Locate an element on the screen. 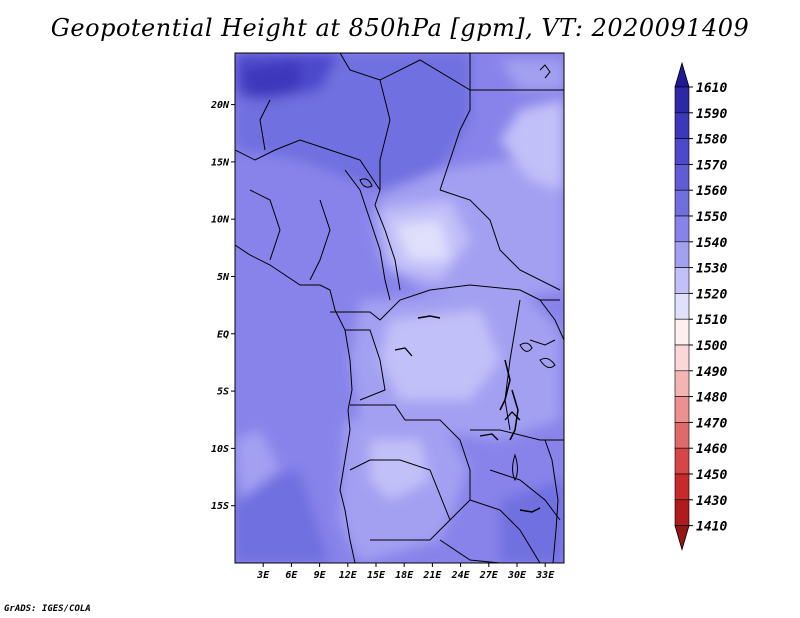 The height and width of the screenshot is (618, 800). colorbar-top-arrow is located at coordinates (682, 74).